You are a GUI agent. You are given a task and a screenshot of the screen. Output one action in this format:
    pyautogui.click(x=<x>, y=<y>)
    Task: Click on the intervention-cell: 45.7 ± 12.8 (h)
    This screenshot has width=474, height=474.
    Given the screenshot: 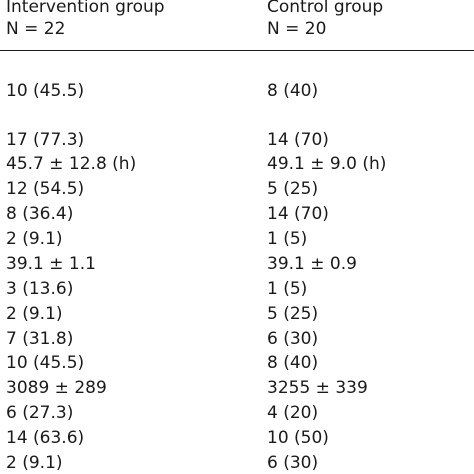 What is the action you would take?
    pyautogui.click(x=71, y=164)
    